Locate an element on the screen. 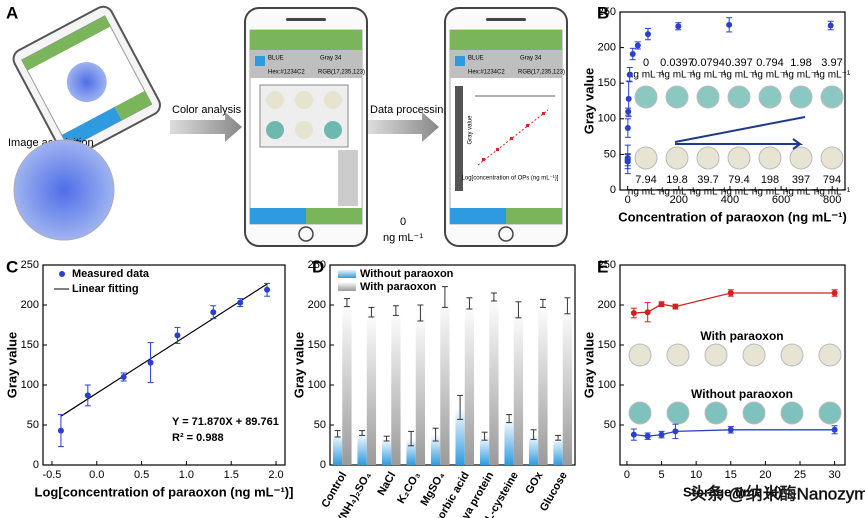 Image resolution: width=865 pixels, height=518 pixels. x-tick-label: 15 is located at coordinates (731, 475).